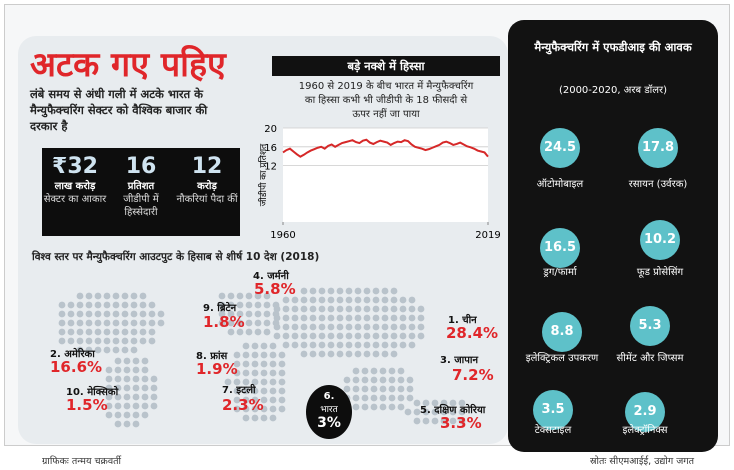 The width and height of the screenshot is (734, 470). Describe the element at coordinates (660, 240) in the screenshot. I see `fdi-value: 10.2` at that location.